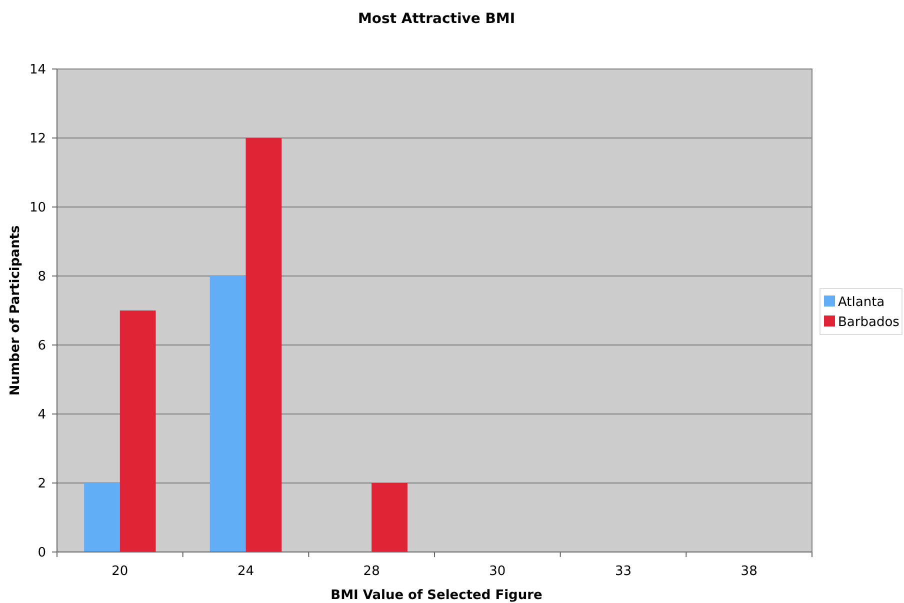 The height and width of the screenshot is (603, 904). Describe the element at coordinates (749, 571) in the screenshot. I see `x-tick-label: 38` at that location.